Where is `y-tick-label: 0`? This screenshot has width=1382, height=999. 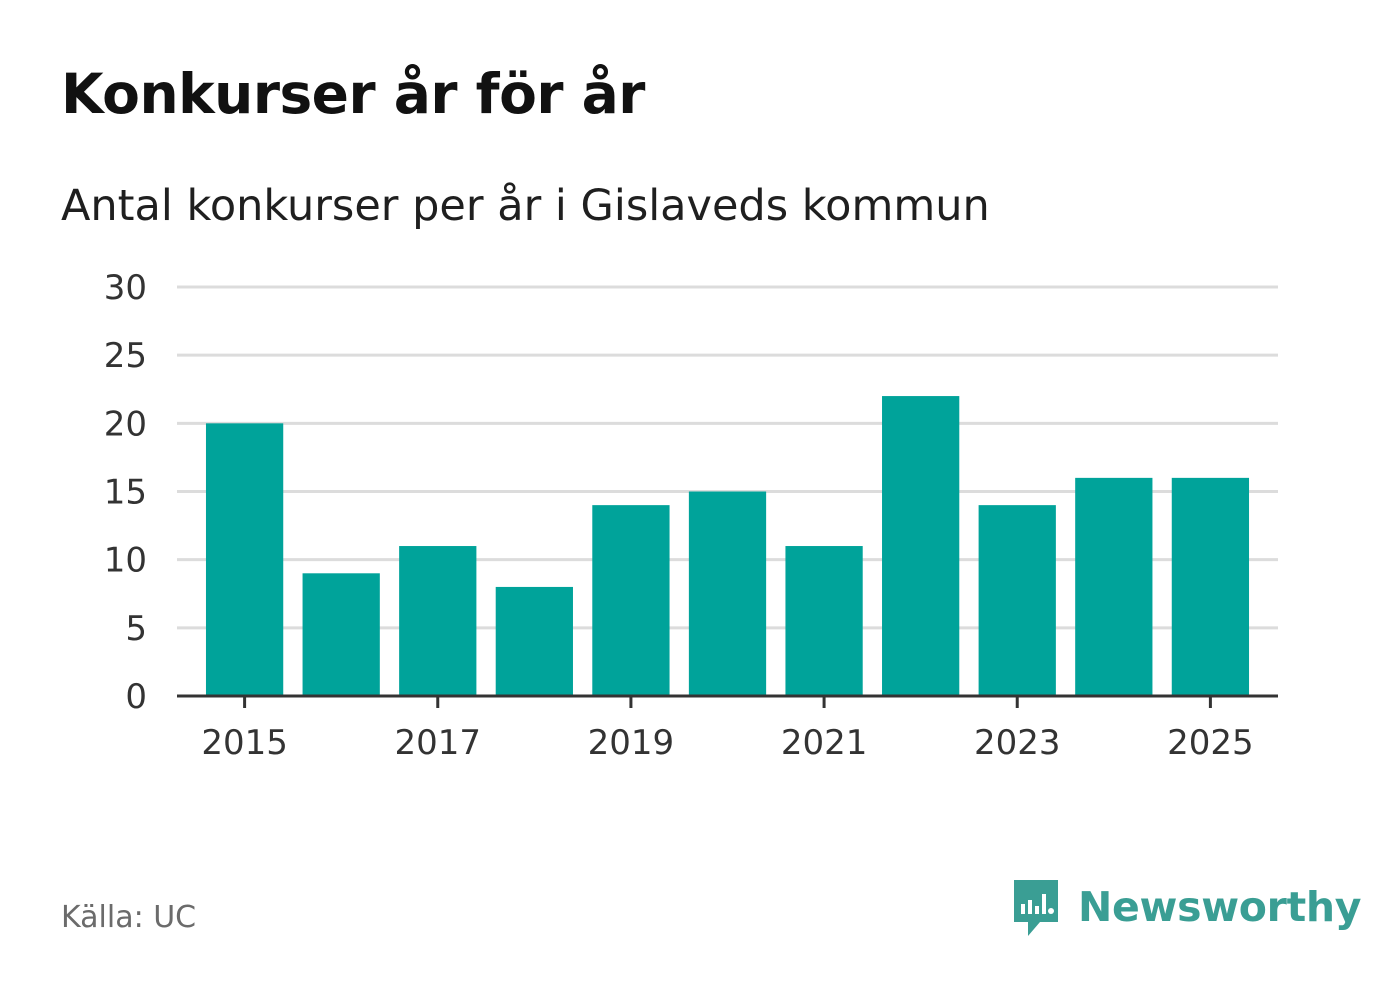
y-tick-label: 0 is located at coordinates (136, 697).